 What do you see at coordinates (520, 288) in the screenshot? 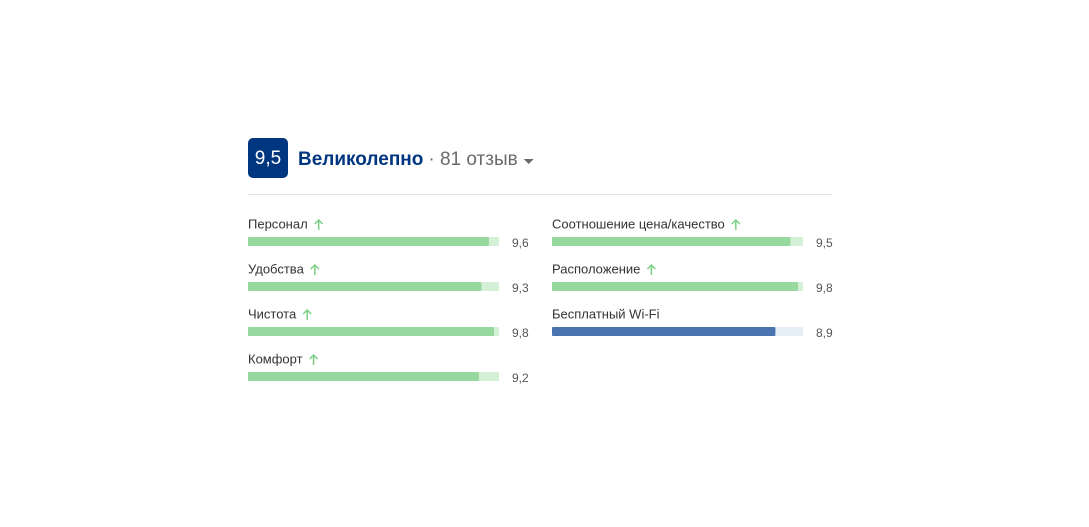
I see `score-value: 9,3` at bounding box center [520, 288].